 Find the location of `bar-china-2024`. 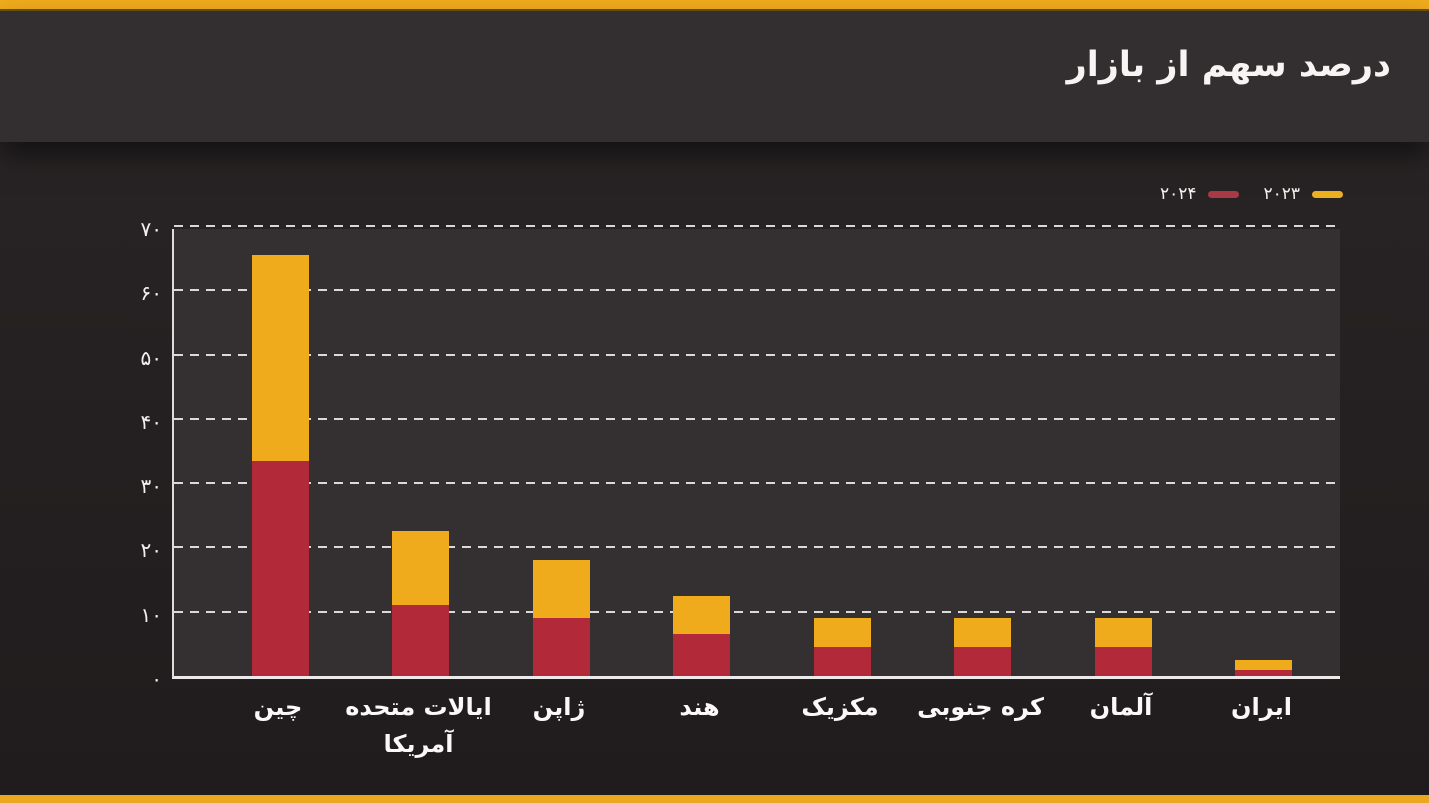

bar-china-2024 is located at coordinates (280, 568).